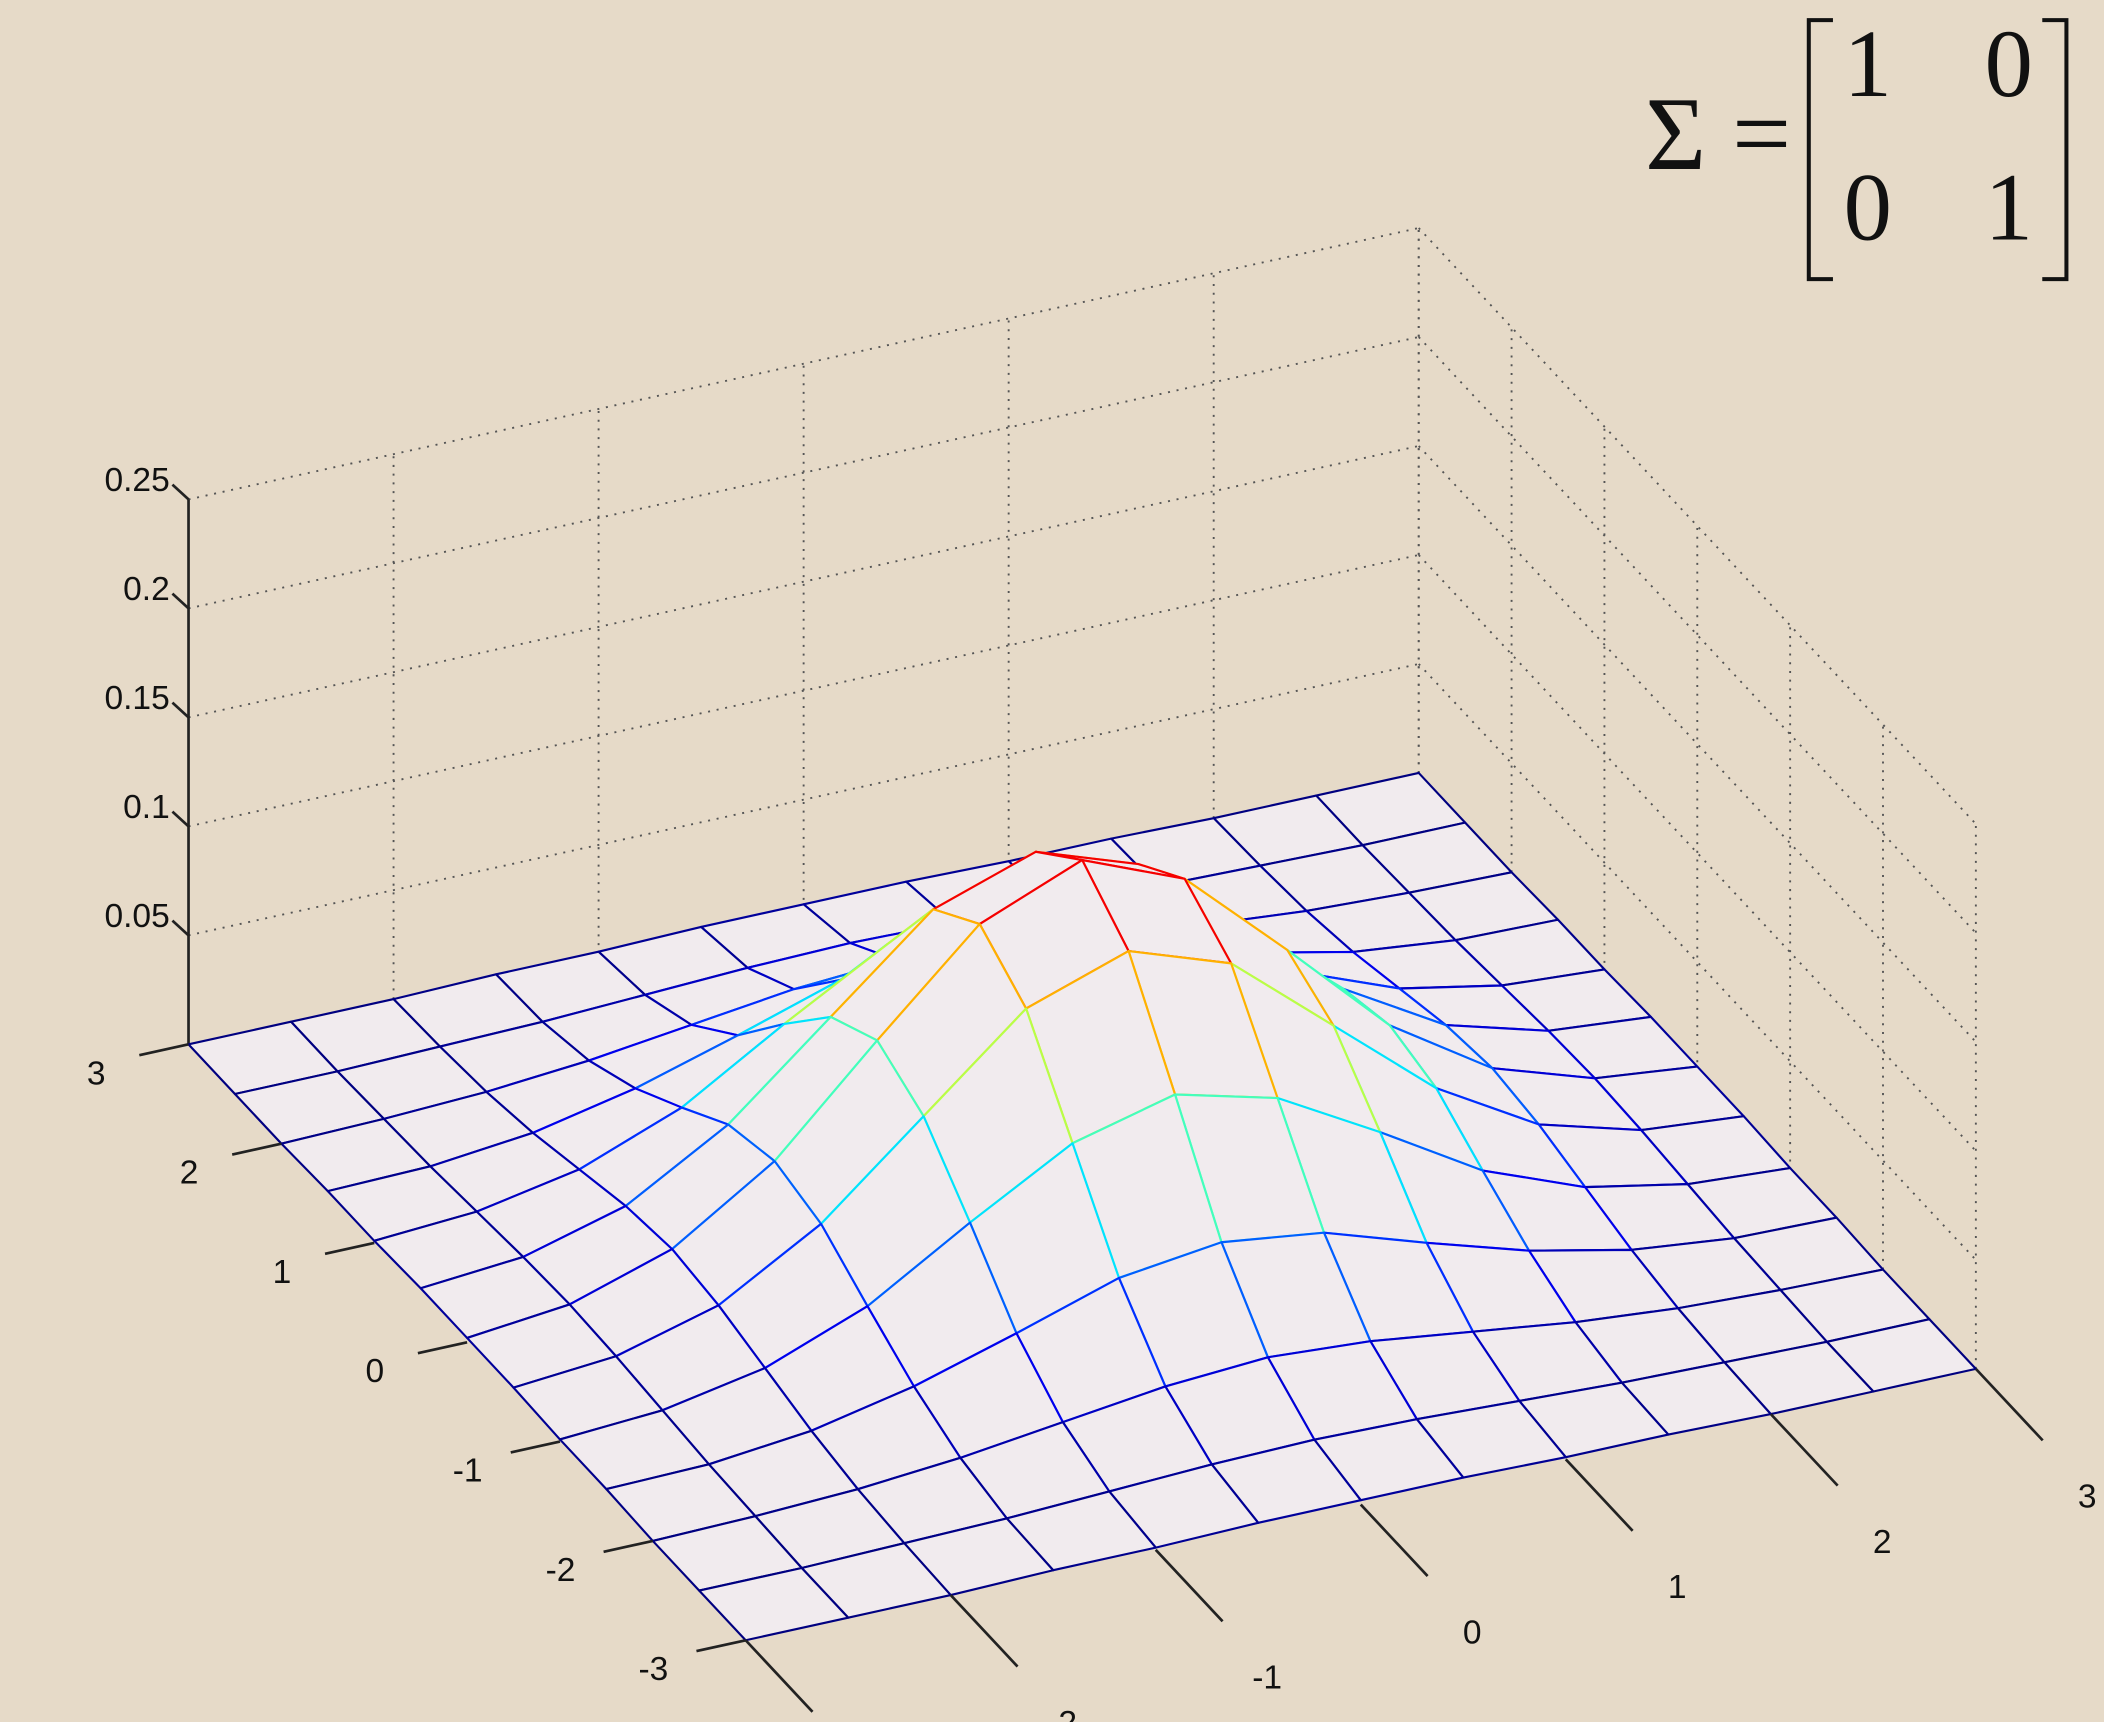 Image resolution: width=2104 pixels, height=1722 pixels. What do you see at coordinates (189, 1173) in the screenshot?
I see `y-tick-label: 2` at bounding box center [189, 1173].